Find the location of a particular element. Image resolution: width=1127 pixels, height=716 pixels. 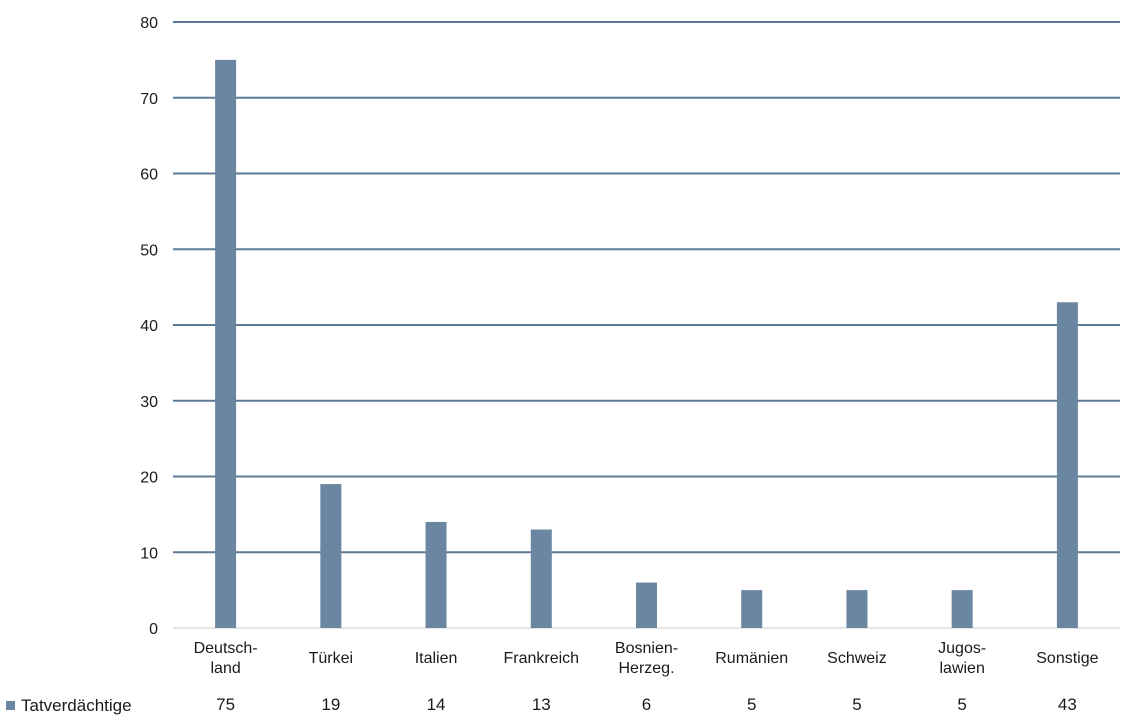

y-axis-tick-labels: 0 10 20 30 40 50 60 70 80 is located at coordinates (149, 326).